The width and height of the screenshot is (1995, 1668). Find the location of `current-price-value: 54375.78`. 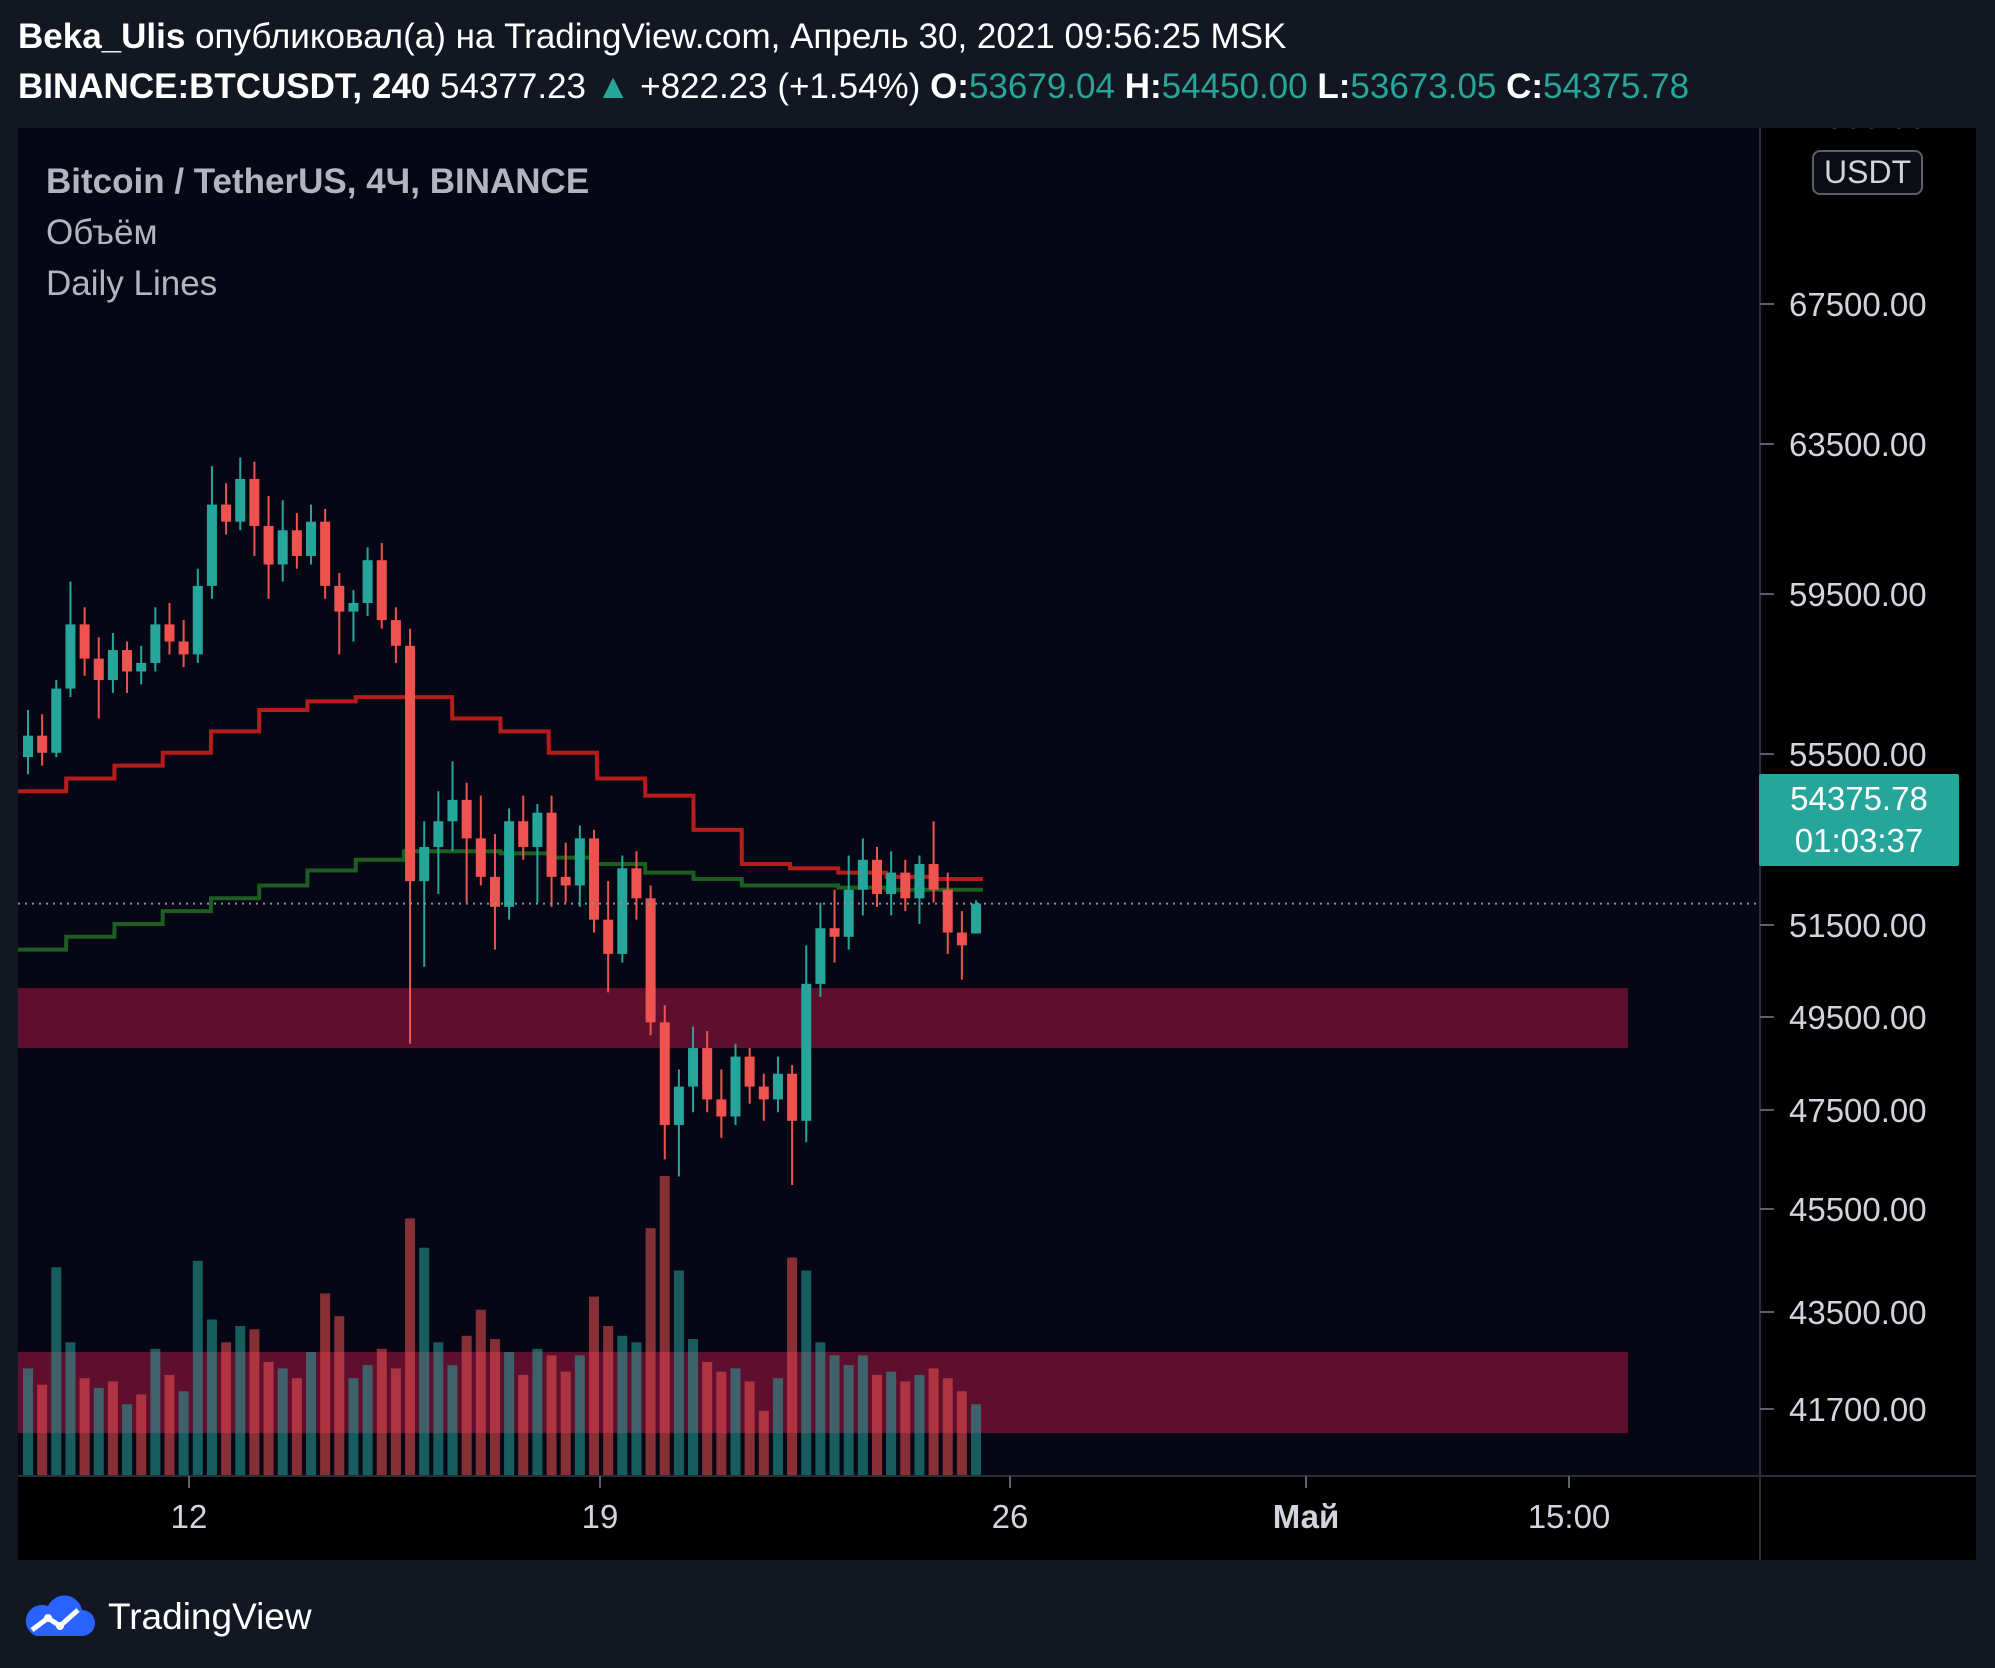

current-price-value: 54375.78 is located at coordinates (1859, 798).